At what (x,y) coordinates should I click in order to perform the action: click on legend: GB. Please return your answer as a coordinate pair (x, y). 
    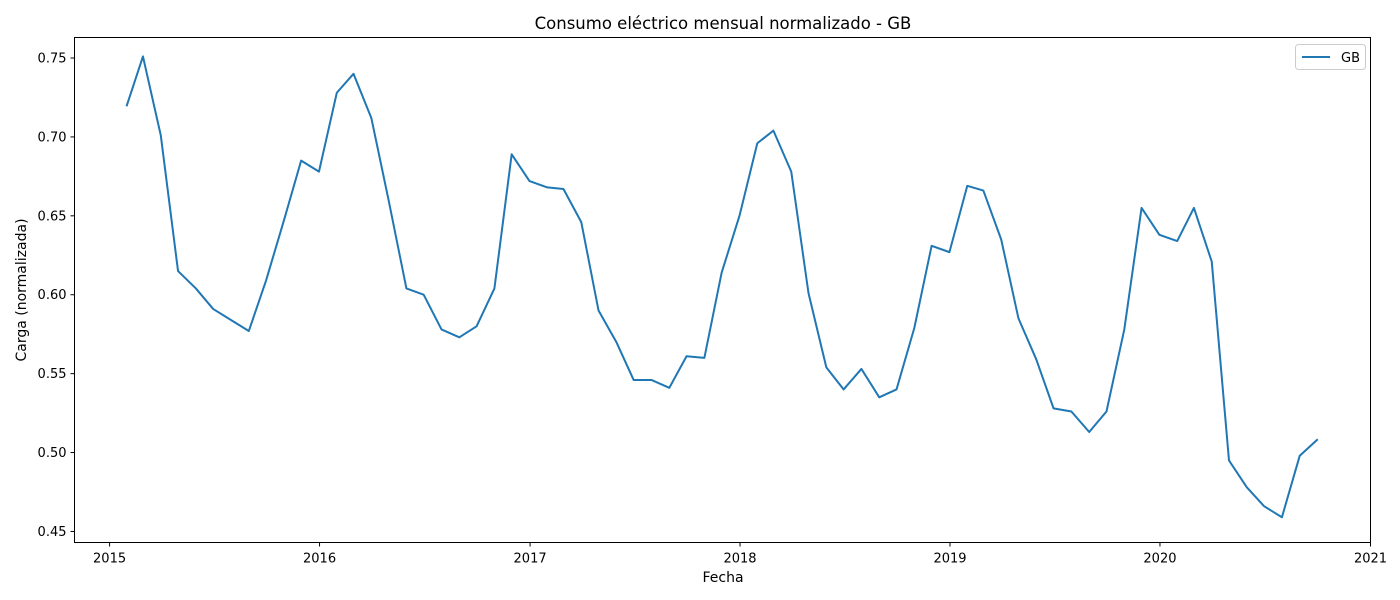
    Looking at the image, I should click on (1330, 57).